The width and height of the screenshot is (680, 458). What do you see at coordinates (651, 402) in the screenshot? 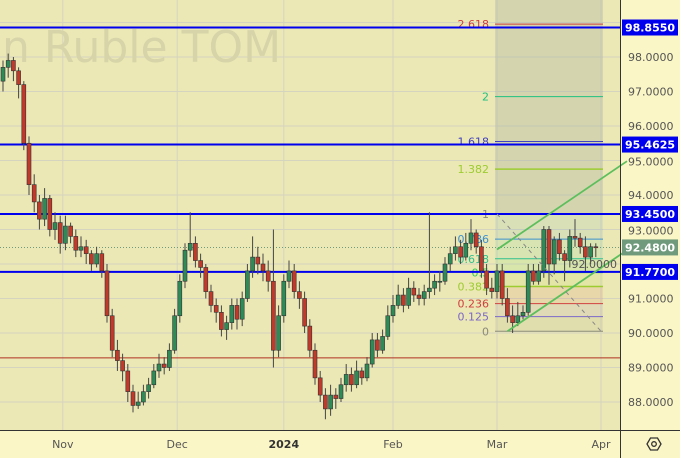
I see `price-tick-label: 88.0000` at bounding box center [651, 402].